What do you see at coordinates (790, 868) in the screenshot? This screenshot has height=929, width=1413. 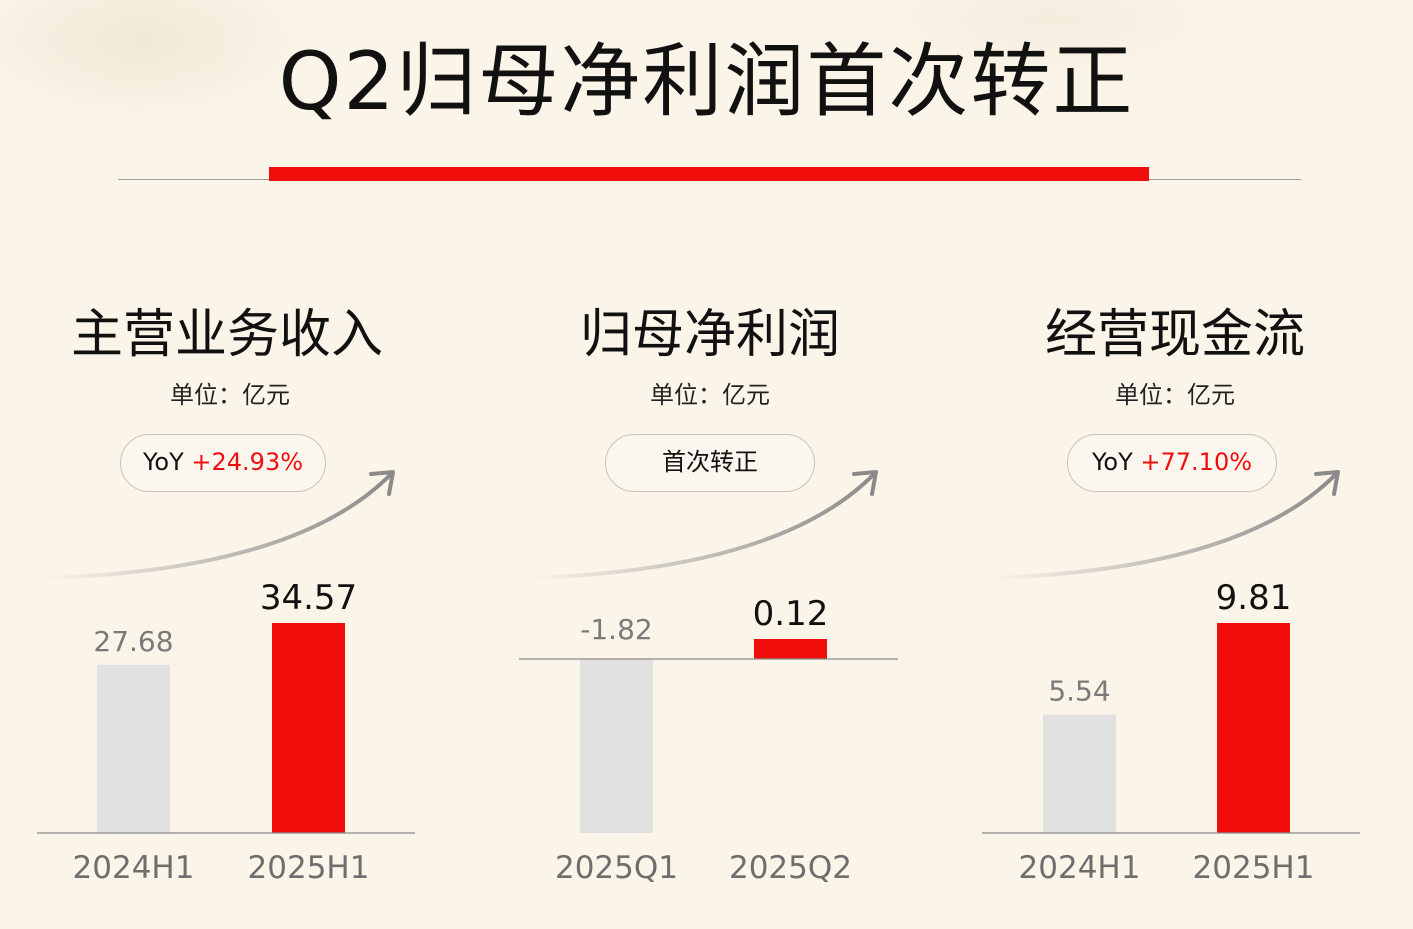 I see `category-tick-label: 2025Q2` at bounding box center [790, 868].